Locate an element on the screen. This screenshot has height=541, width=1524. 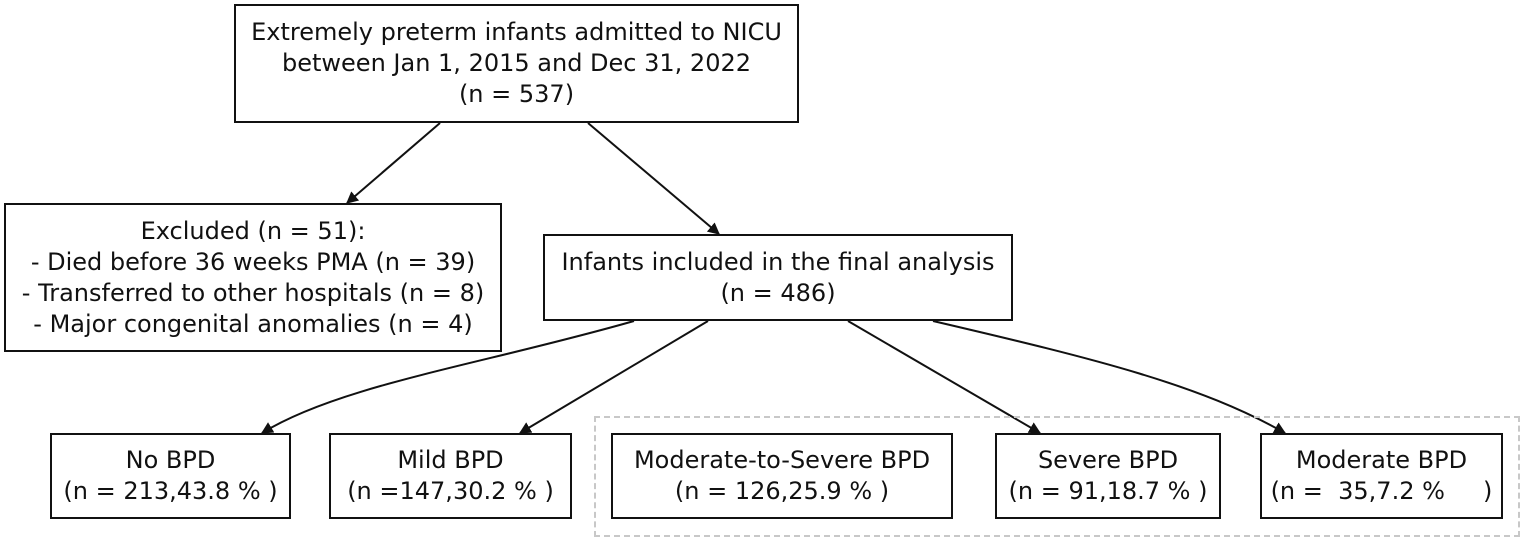
admitted-line-3: (n = 537) is located at coordinates (516, 94).